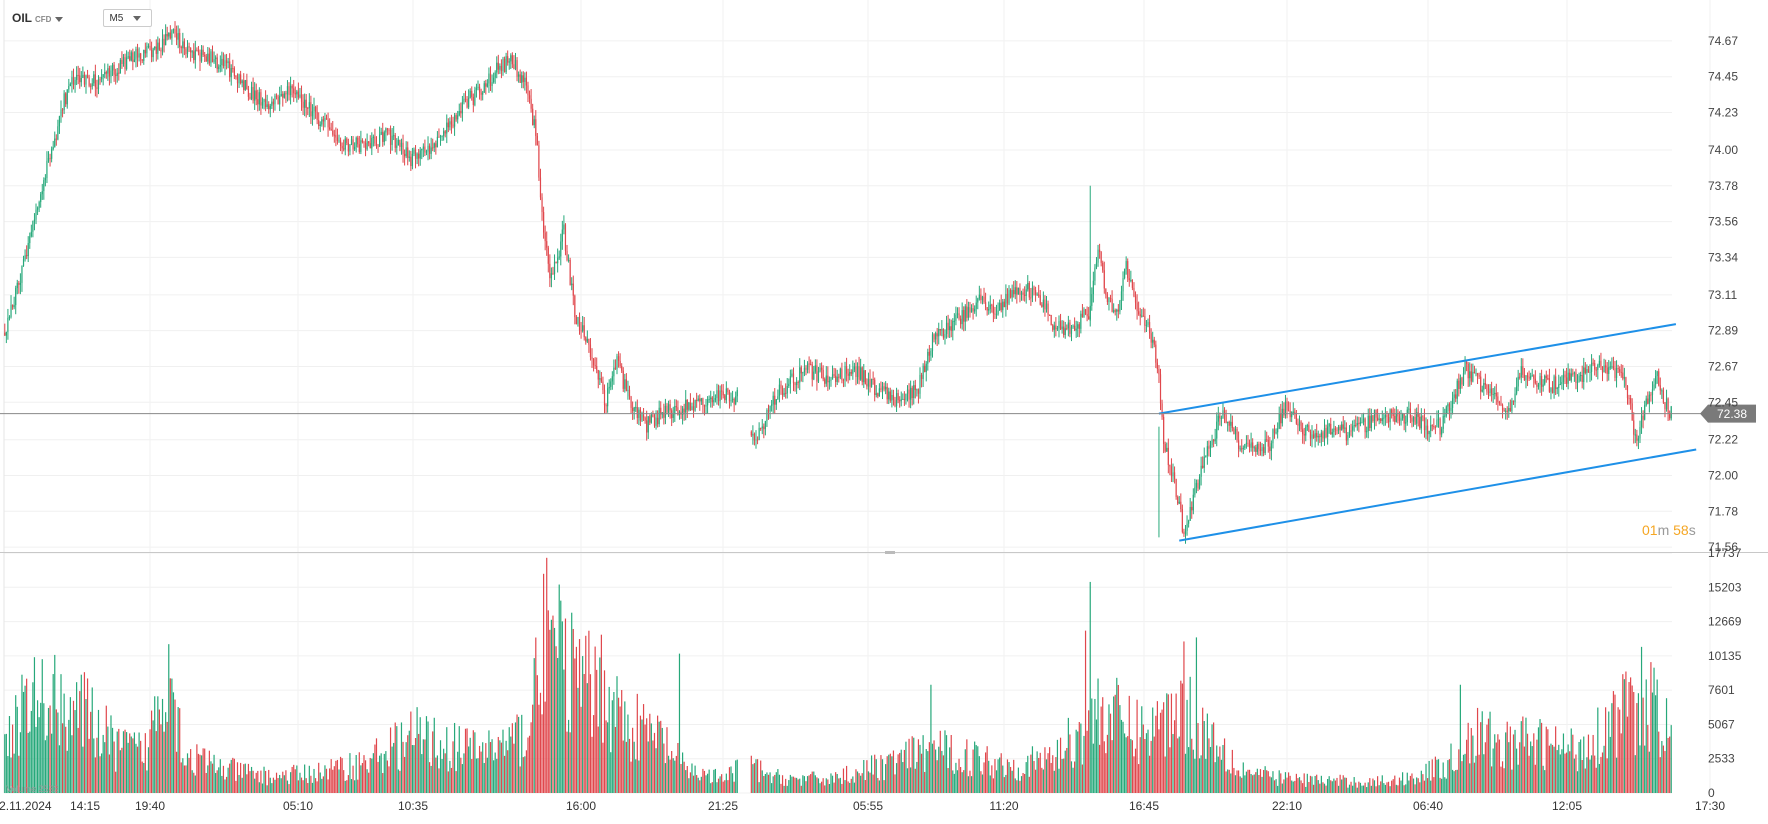 The height and width of the screenshot is (824, 1768). What do you see at coordinates (59, 19) in the screenshot?
I see `symbol-chevron-down-icon` at bounding box center [59, 19].